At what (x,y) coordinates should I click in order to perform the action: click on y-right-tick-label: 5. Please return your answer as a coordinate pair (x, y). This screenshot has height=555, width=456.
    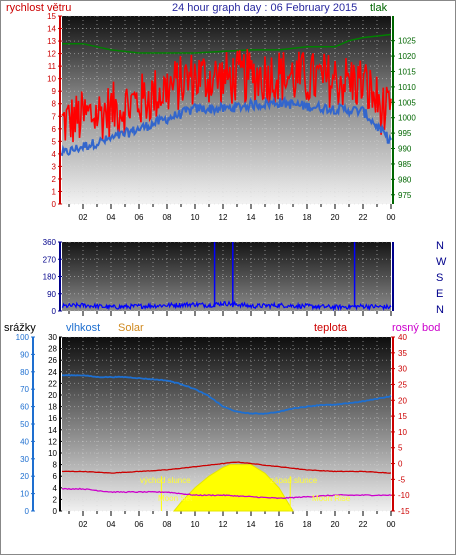
    Looking at the image, I should click on (400, 448).